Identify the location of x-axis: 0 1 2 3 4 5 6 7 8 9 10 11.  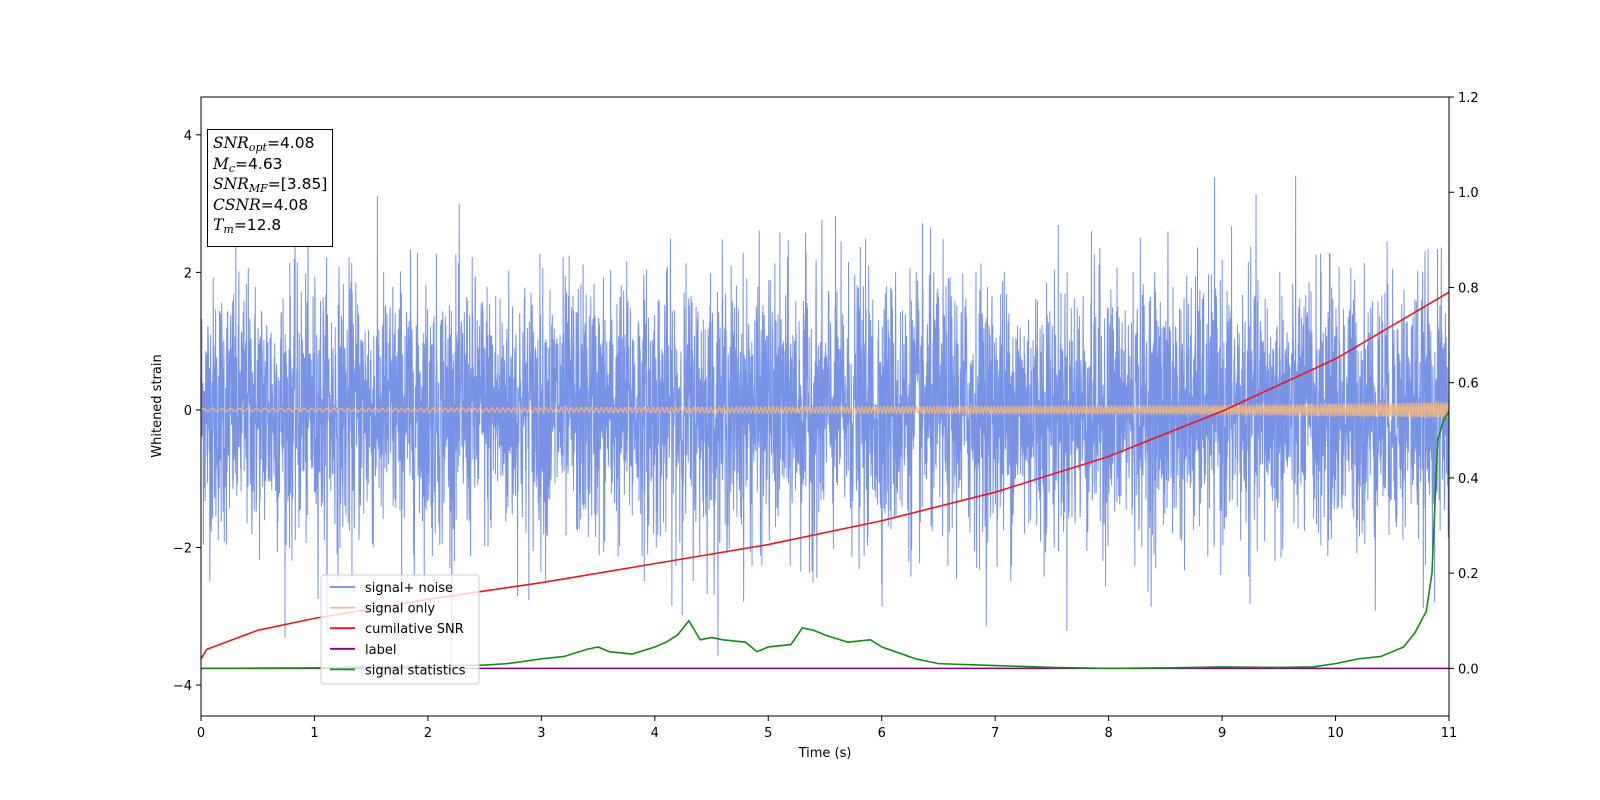
(827, 728).